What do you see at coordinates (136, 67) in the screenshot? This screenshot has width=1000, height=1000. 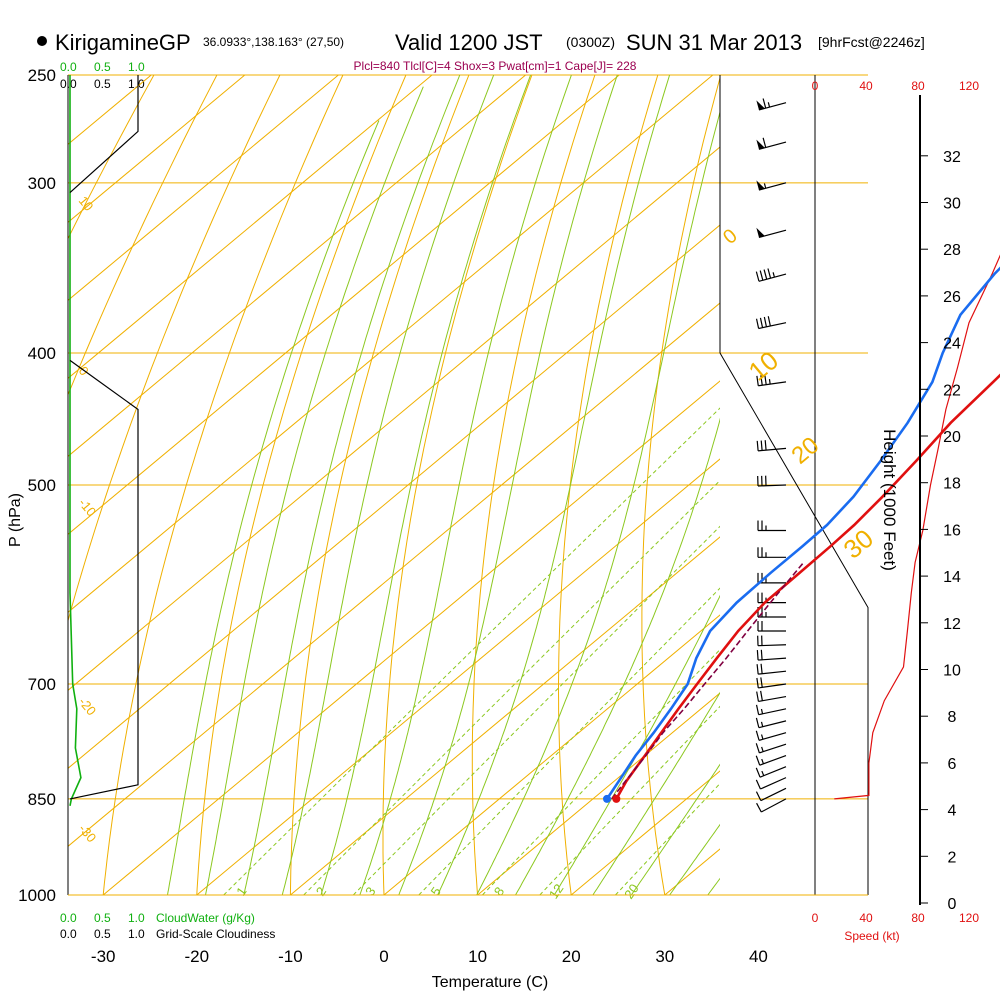 I see `cloud-water-scale-top-2: 1.0` at bounding box center [136, 67].